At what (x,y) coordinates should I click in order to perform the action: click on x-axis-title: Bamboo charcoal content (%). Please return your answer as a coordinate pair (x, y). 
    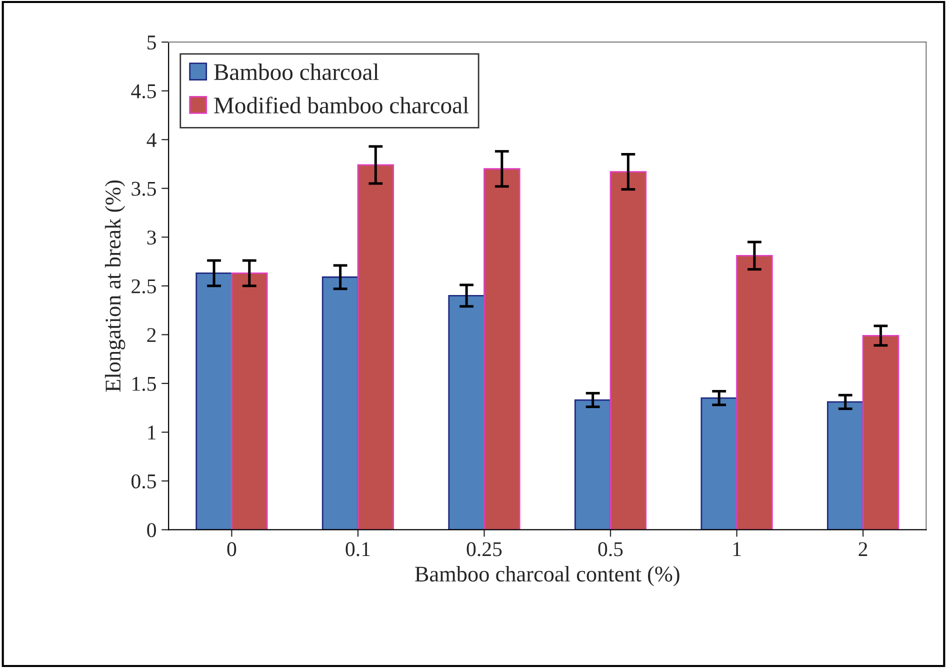
    Looking at the image, I should click on (547, 576).